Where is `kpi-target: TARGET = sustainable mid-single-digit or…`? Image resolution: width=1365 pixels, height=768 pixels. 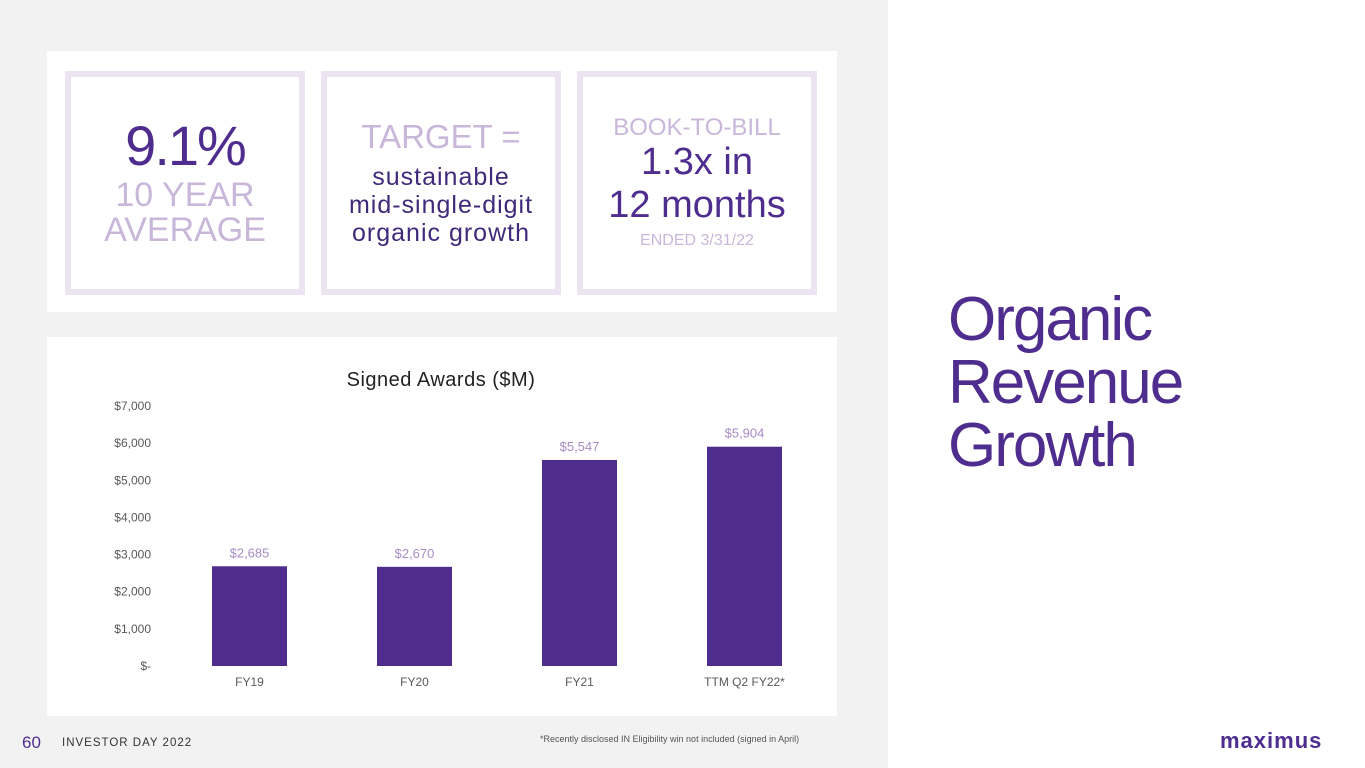 kpi-target: TARGET = sustainable mid-single-digit or… is located at coordinates (441, 183).